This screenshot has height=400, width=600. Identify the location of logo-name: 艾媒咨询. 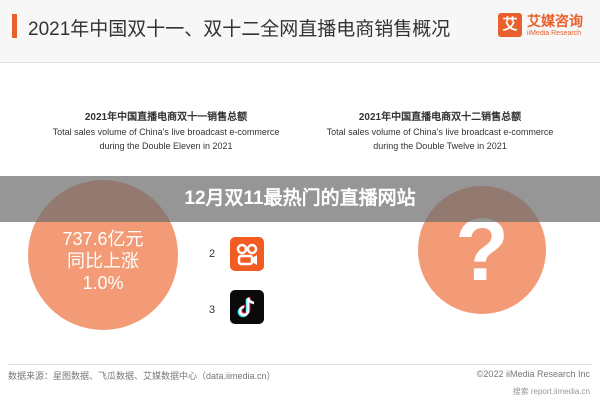
(555, 21).